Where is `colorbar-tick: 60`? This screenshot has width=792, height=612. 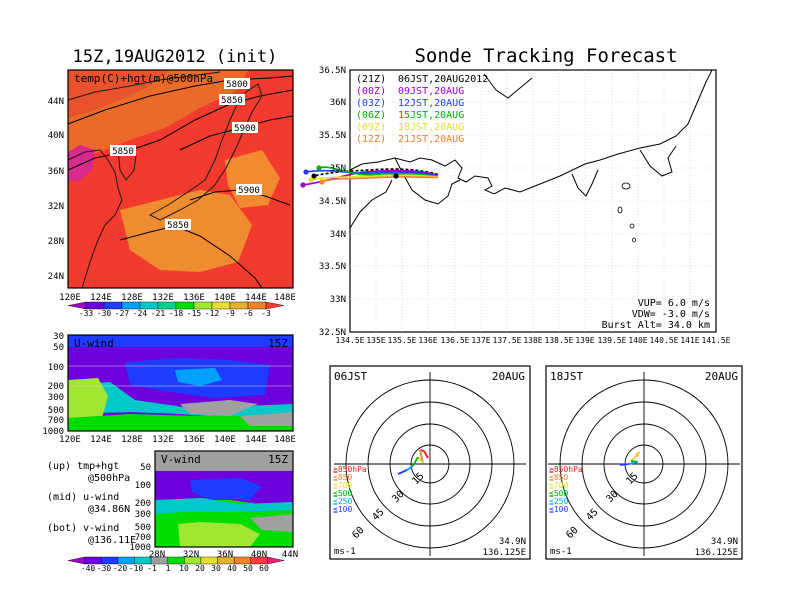
colorbar-tick: 60 is located at coordinates (264, 568).